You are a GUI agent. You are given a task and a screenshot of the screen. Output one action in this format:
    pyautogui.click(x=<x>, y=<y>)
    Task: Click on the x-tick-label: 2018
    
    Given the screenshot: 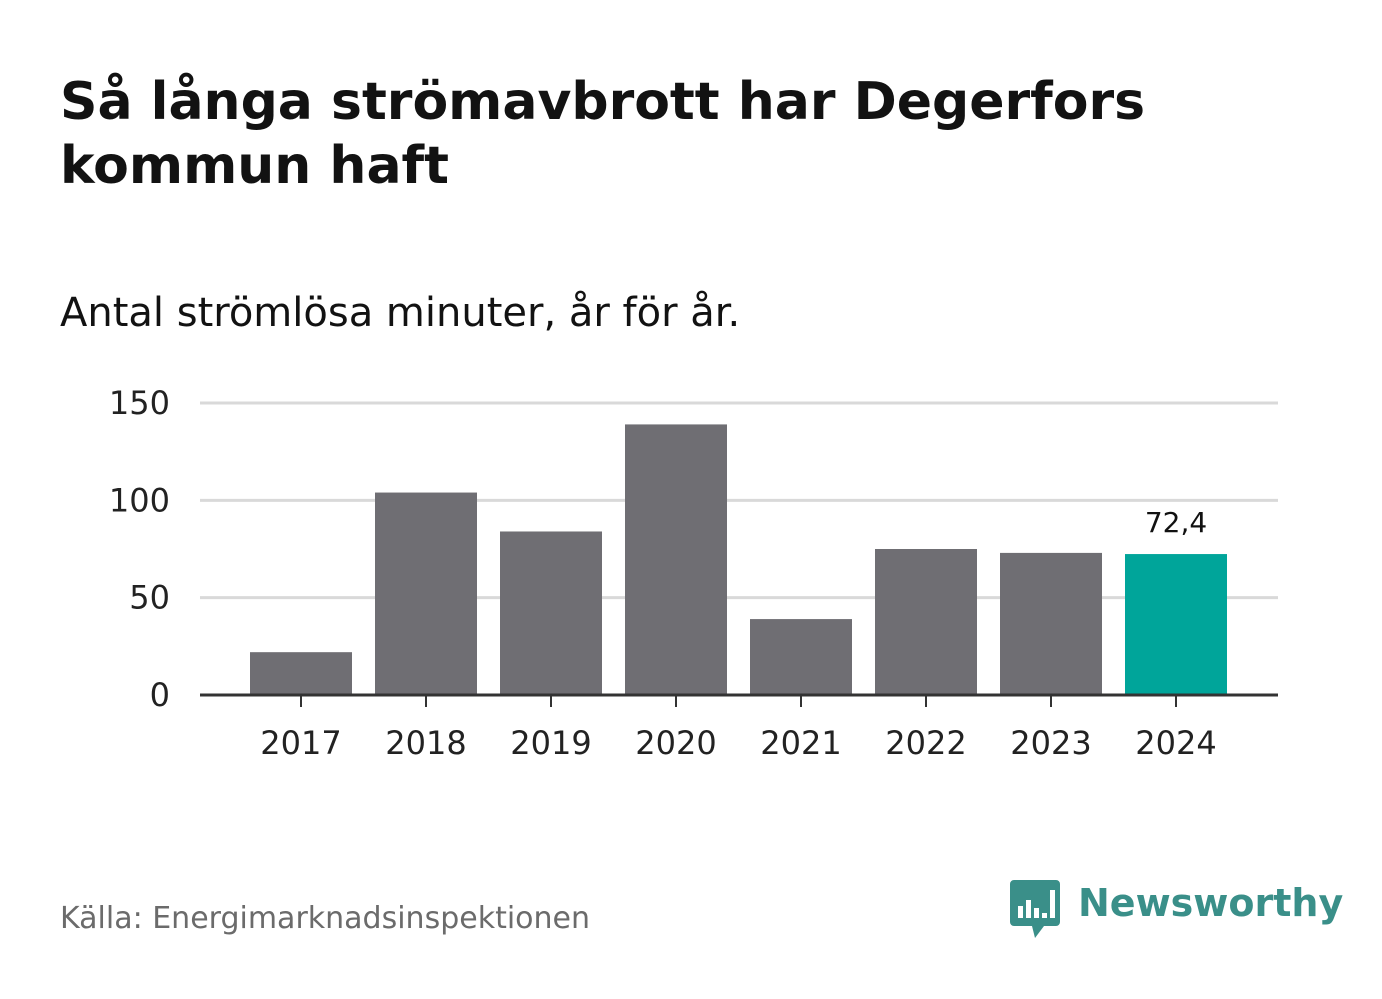 What is the action you would take?
    pyautogui.click(x=425, y=743)
    